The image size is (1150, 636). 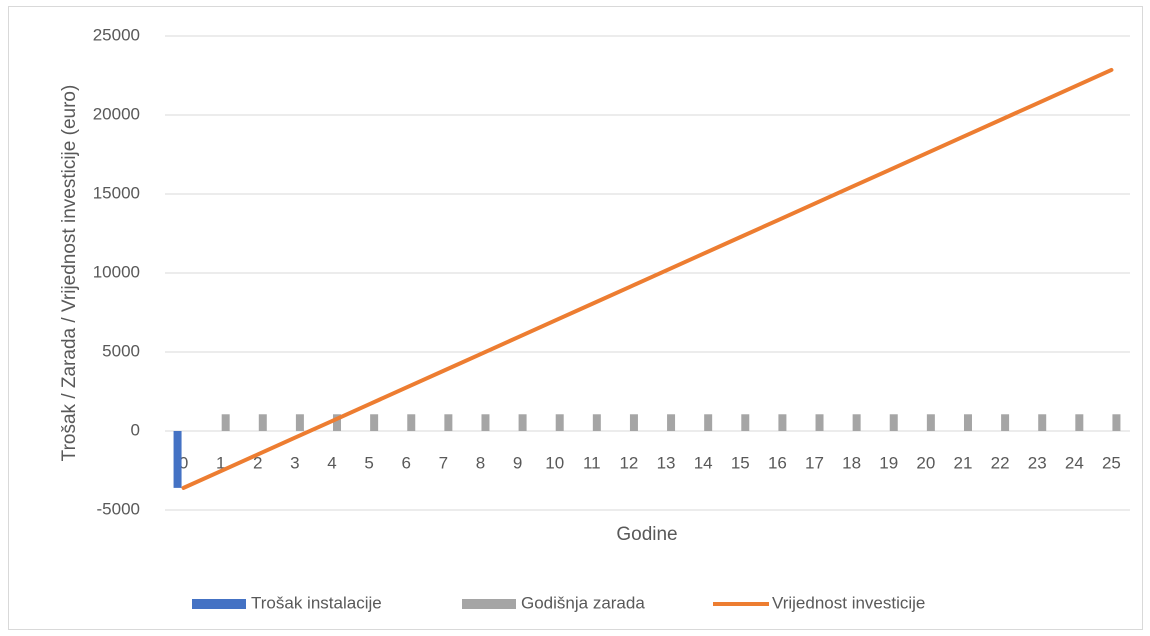 I want to click on y-tick-label: 20000, so click(x=116, y=113).